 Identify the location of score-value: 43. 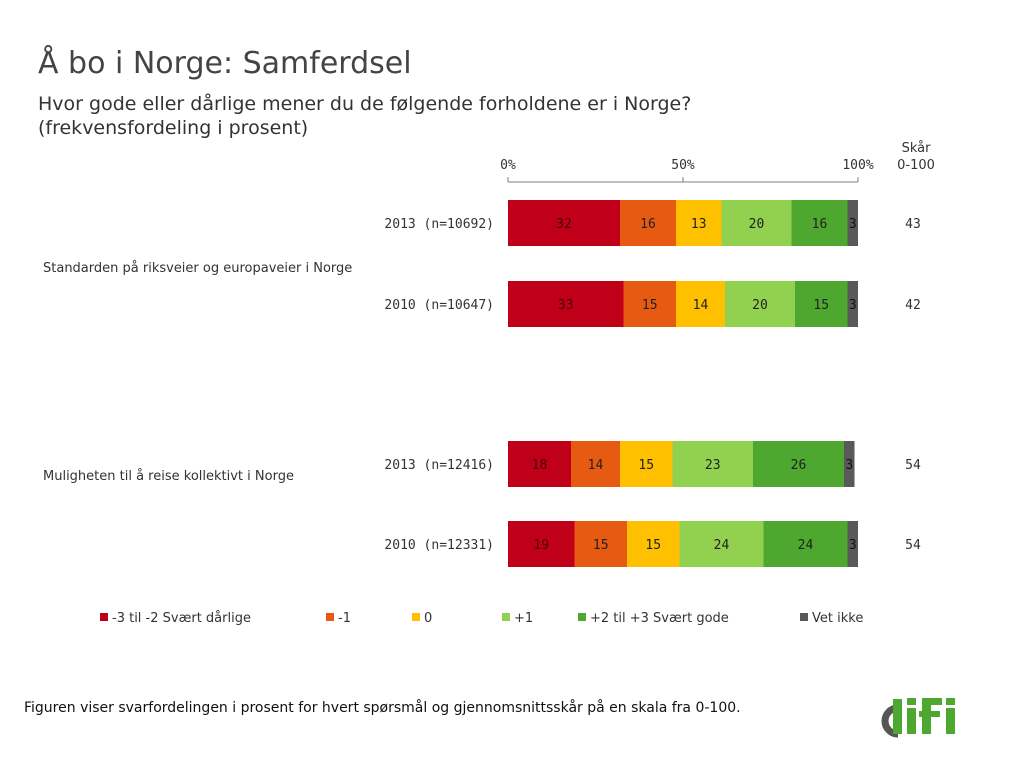
(913, 224).